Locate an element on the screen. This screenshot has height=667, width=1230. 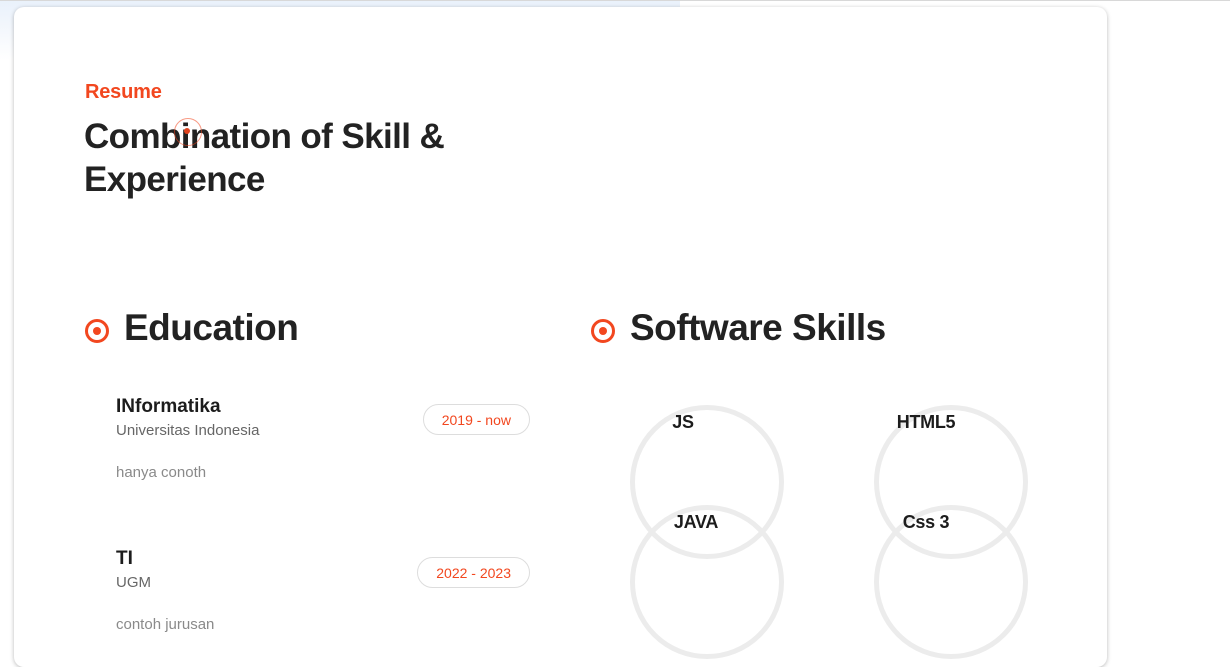
education-school: Universitas Indonesia is located at coordinates (188, 430).